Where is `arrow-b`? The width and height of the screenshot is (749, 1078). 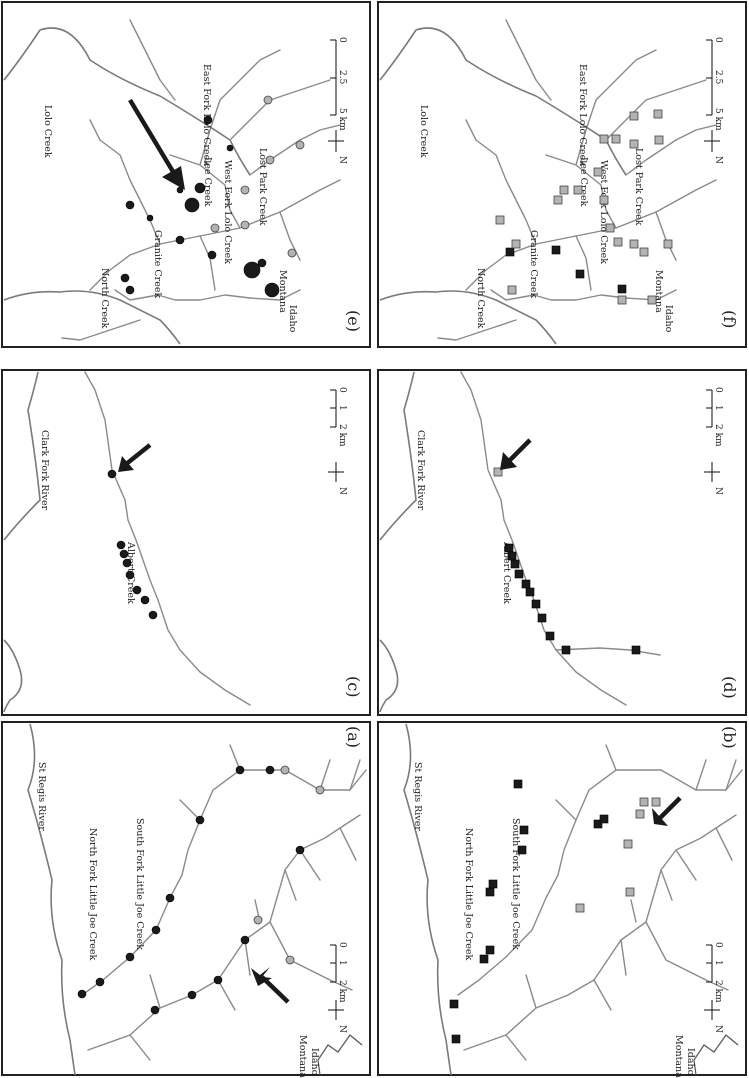
arrow-b is located at coordinates (667, 811).